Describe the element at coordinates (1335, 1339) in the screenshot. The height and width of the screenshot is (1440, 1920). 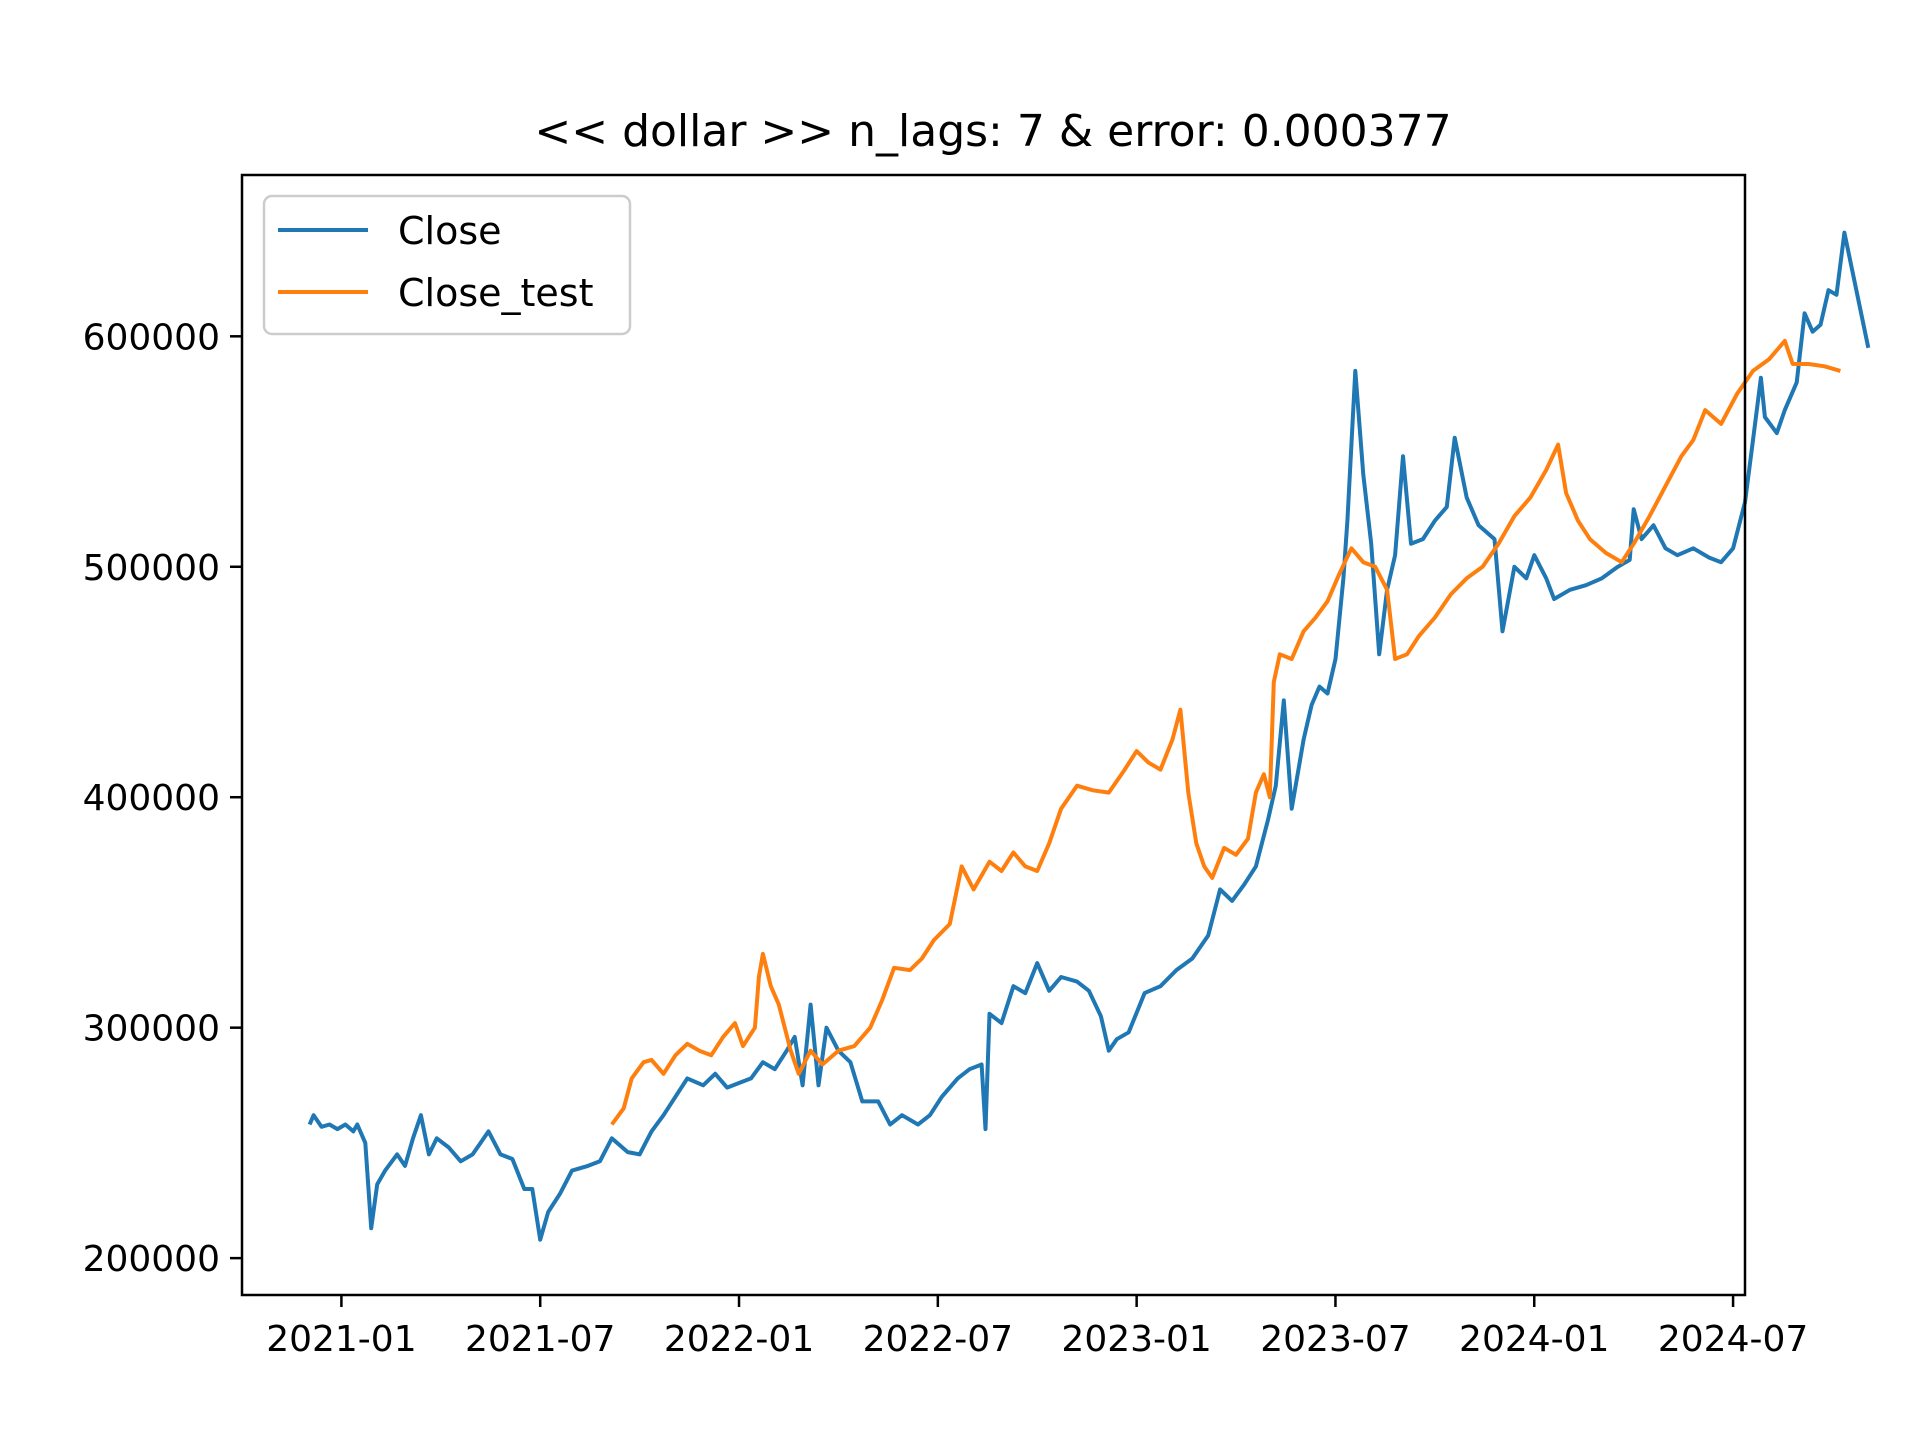
I see `x-tick-label: 2023-07` at that location.